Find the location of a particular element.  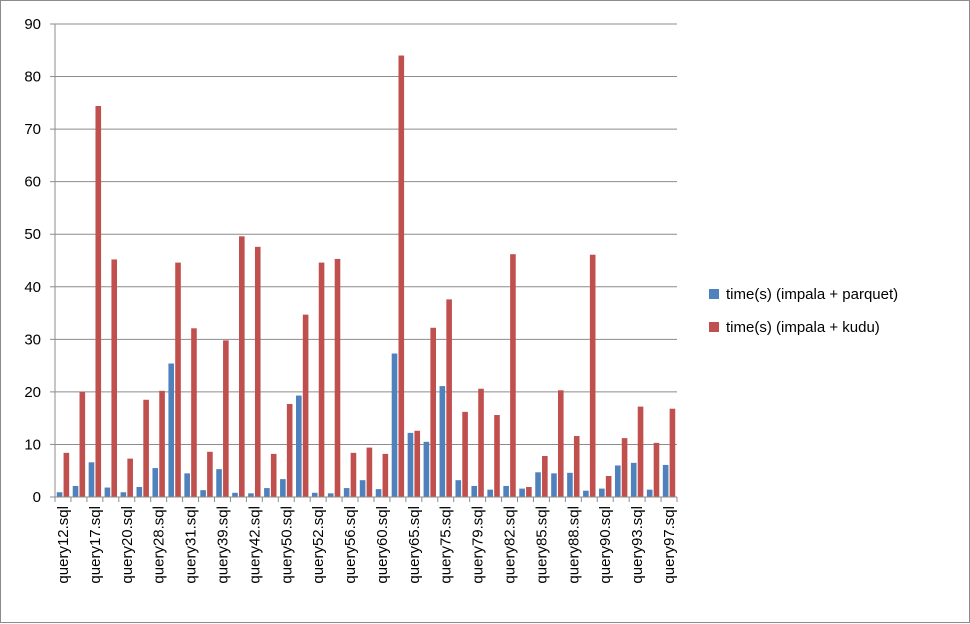

y-tick-label: 50 is located at coordinates (32, 234).